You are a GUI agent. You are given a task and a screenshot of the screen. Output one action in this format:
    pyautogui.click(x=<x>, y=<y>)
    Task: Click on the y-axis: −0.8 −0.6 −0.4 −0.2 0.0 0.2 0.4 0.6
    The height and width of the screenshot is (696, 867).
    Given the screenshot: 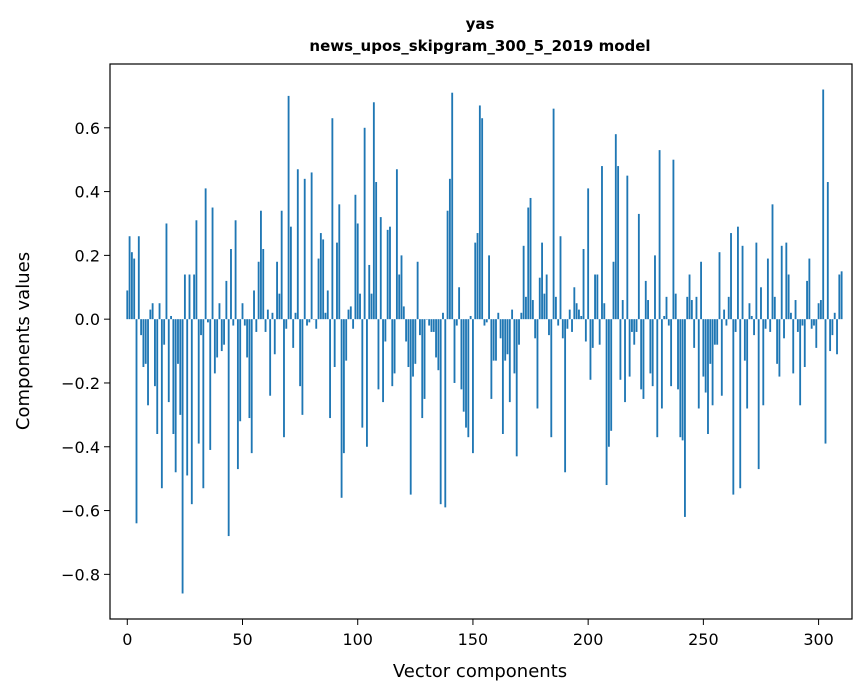 What is the action you would take?
    pyautogui.click(x=85, y=351)
    